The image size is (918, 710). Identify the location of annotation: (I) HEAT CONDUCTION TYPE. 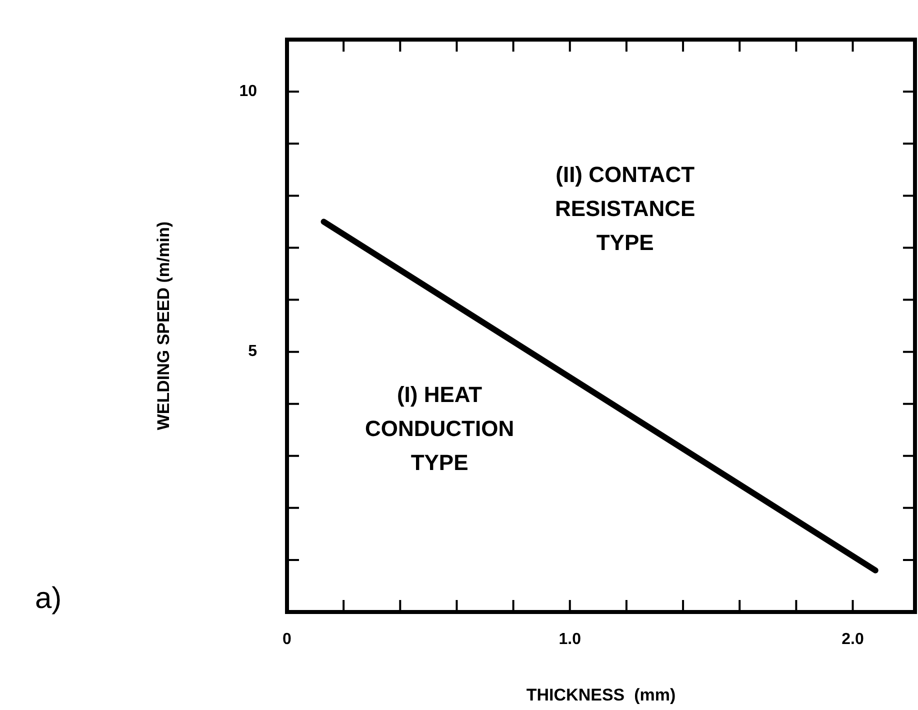
(439, 429).